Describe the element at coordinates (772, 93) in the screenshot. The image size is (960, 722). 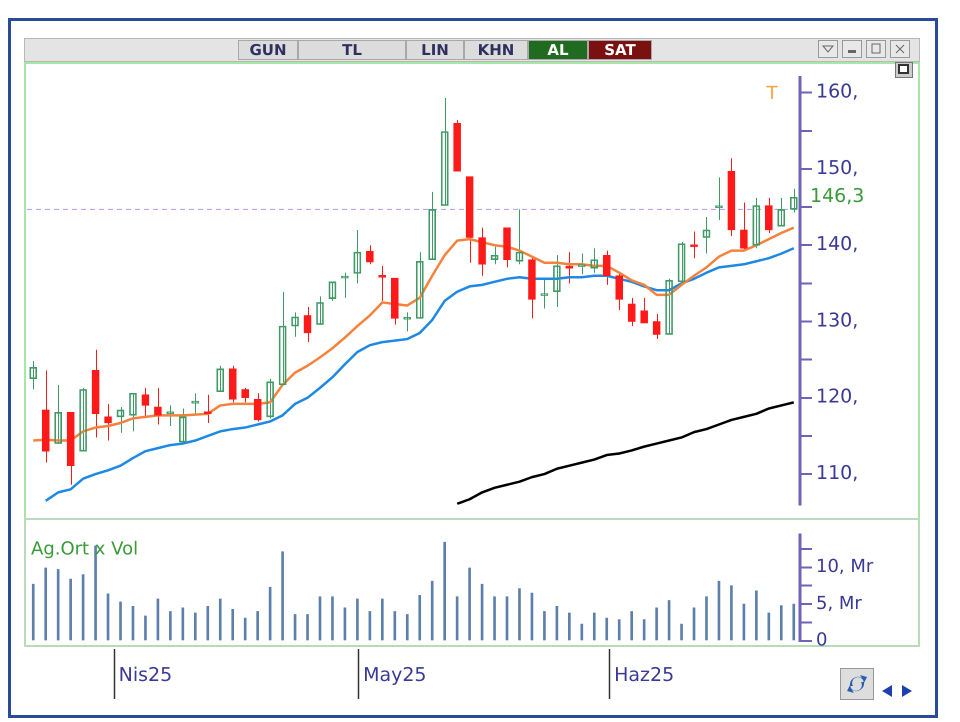
I see `annotation: T` at that location.